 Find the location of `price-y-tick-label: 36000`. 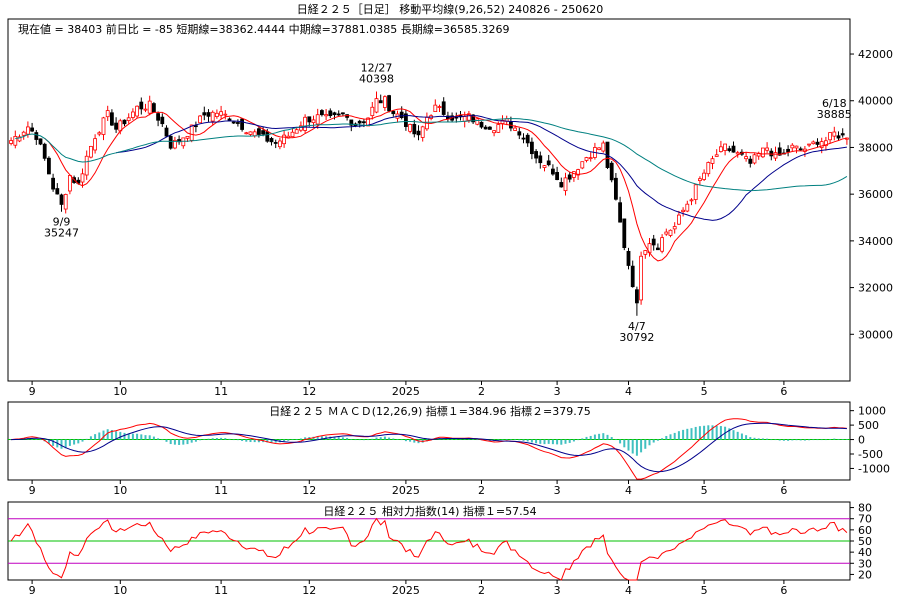

price-y-tick-label: 36000 is located at coordinates (875, 194).